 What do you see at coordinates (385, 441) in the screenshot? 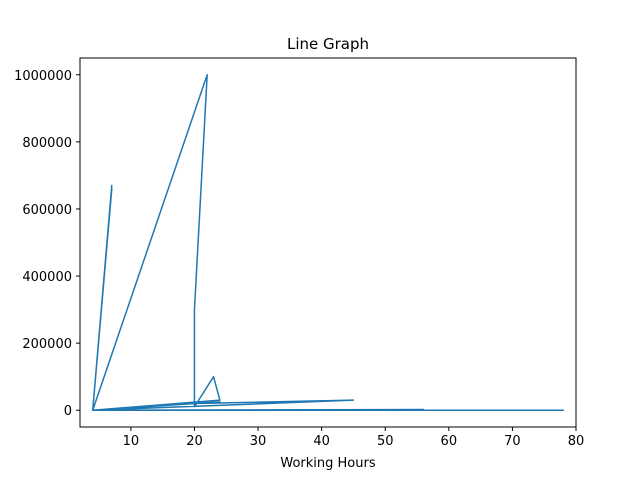
I see `x-tick-label: 50` at bounding box center [385, 441].